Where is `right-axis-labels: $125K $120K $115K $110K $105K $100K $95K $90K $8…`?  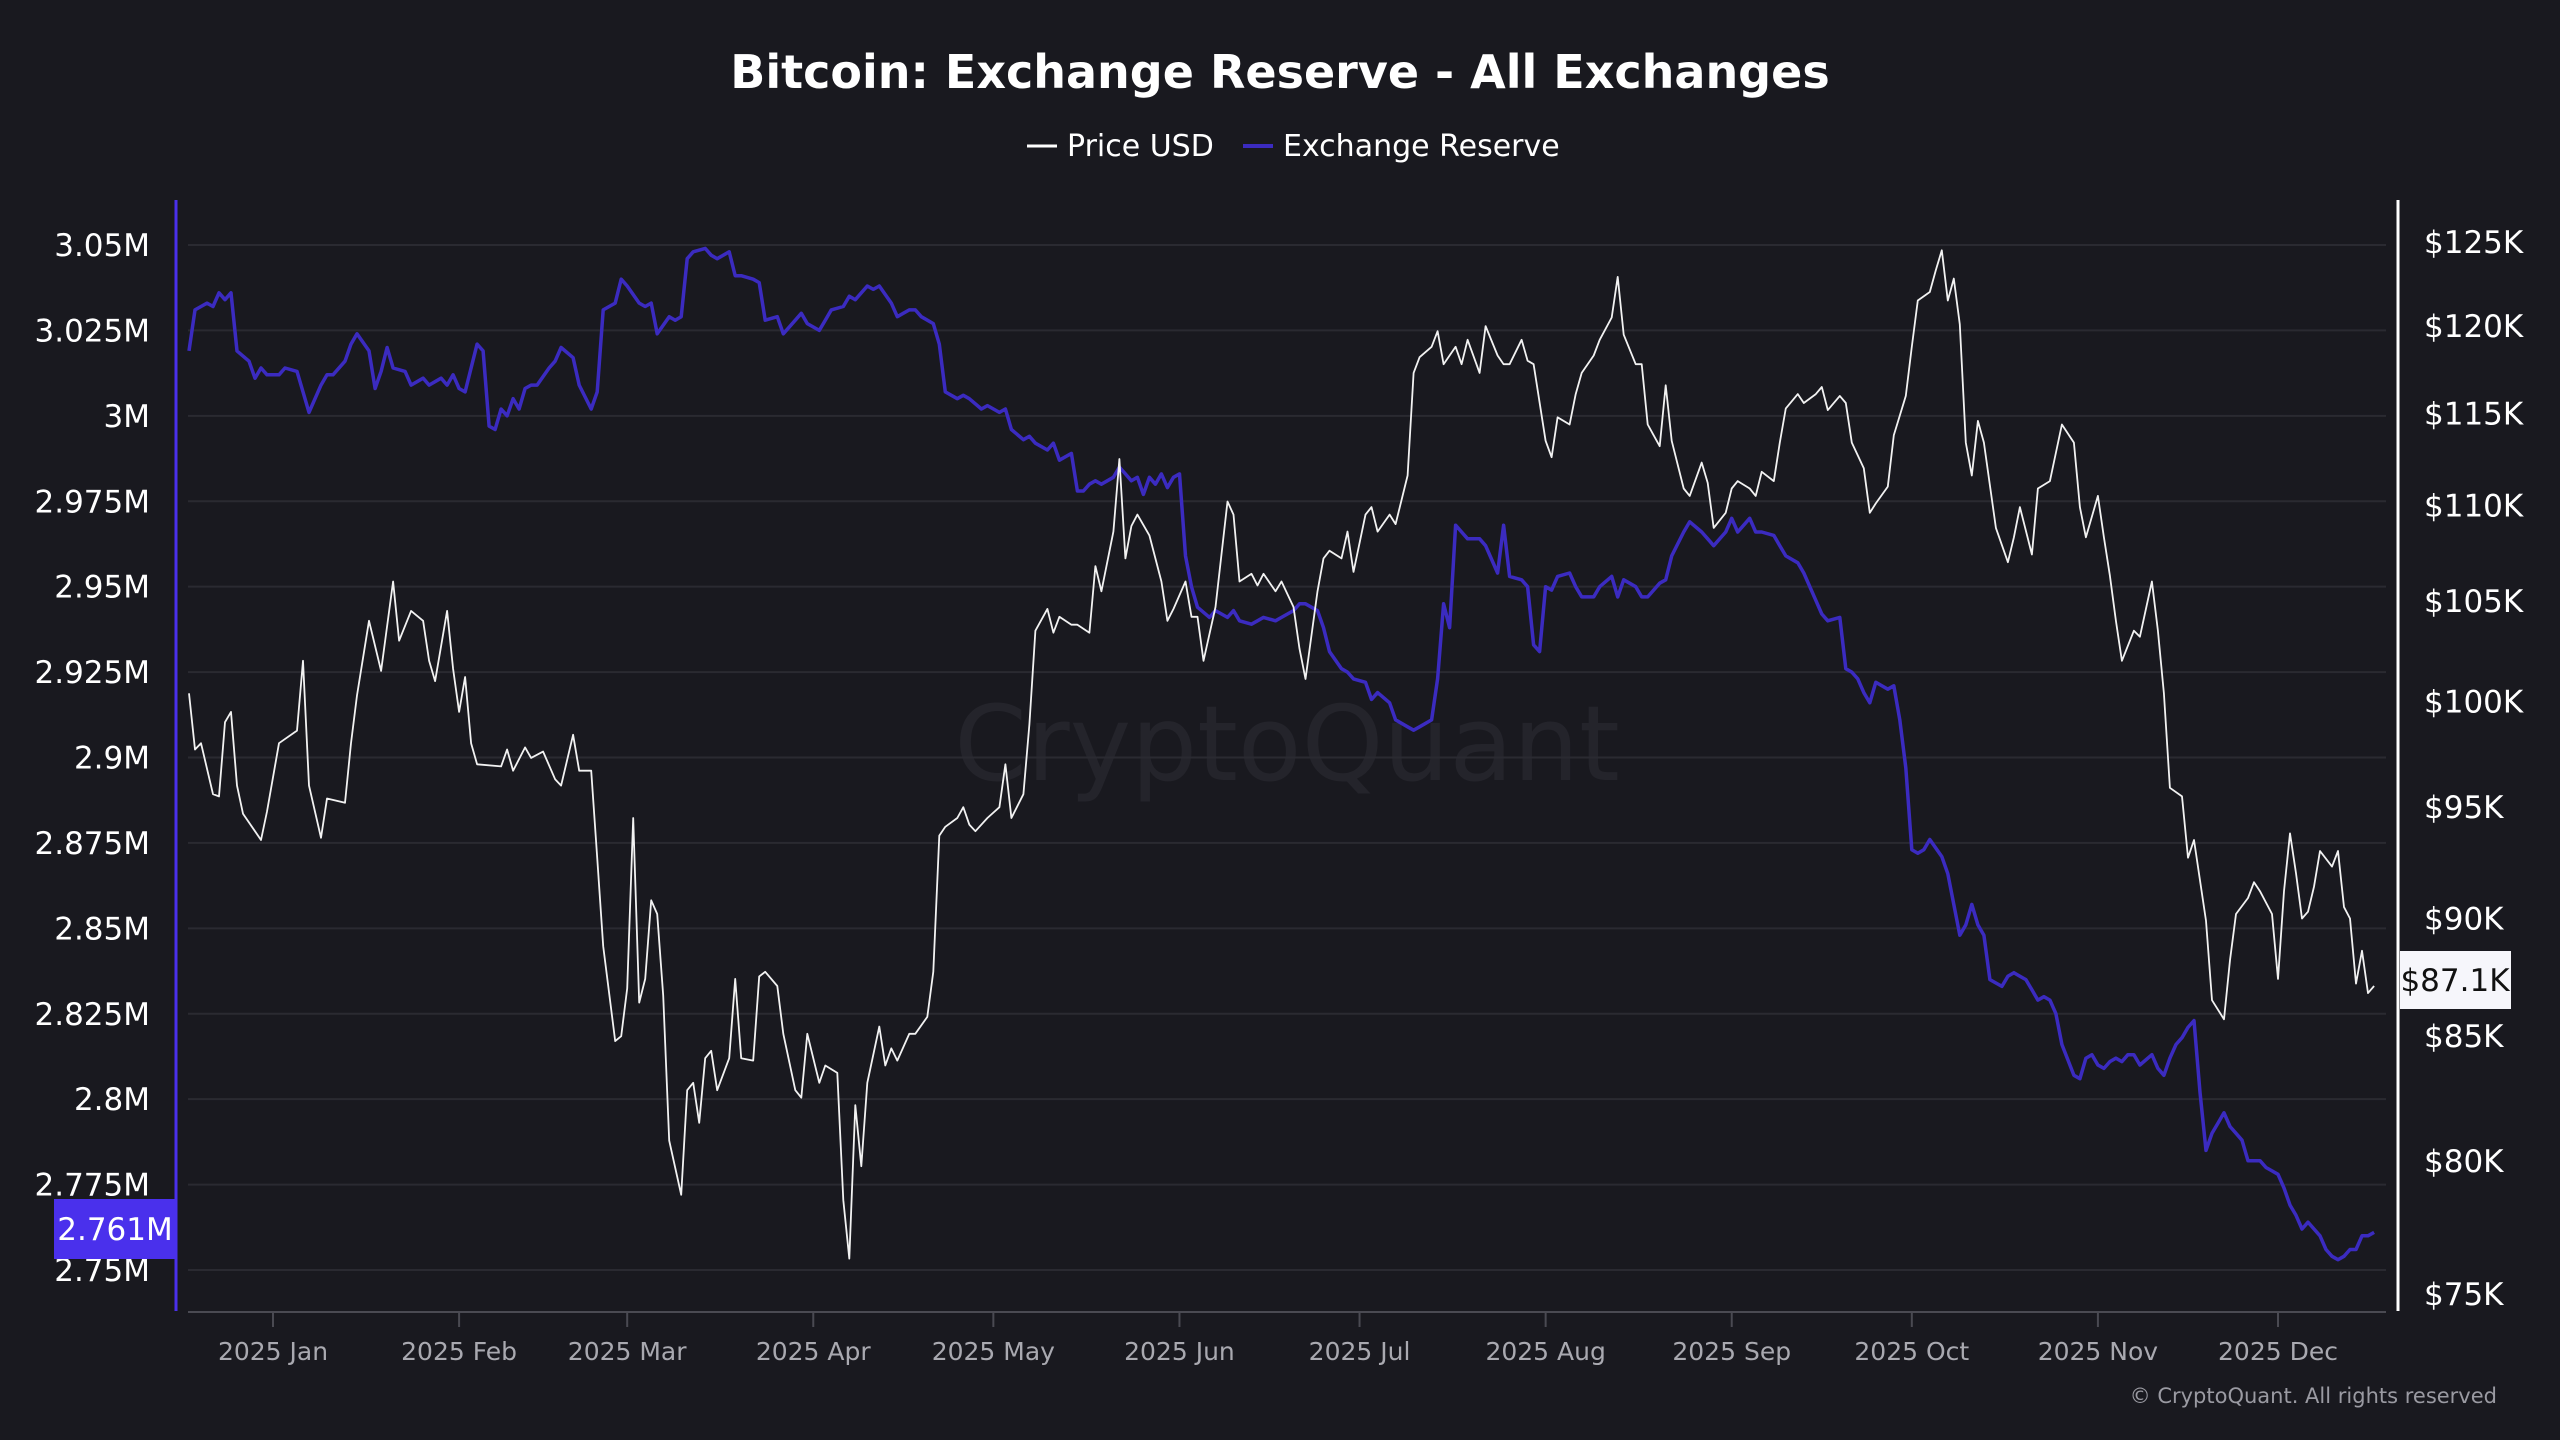
right-axis-labels: $125K $120K $115K $110K $105K $100K $95K $90K $8… is located at coordinates (2474, 769).